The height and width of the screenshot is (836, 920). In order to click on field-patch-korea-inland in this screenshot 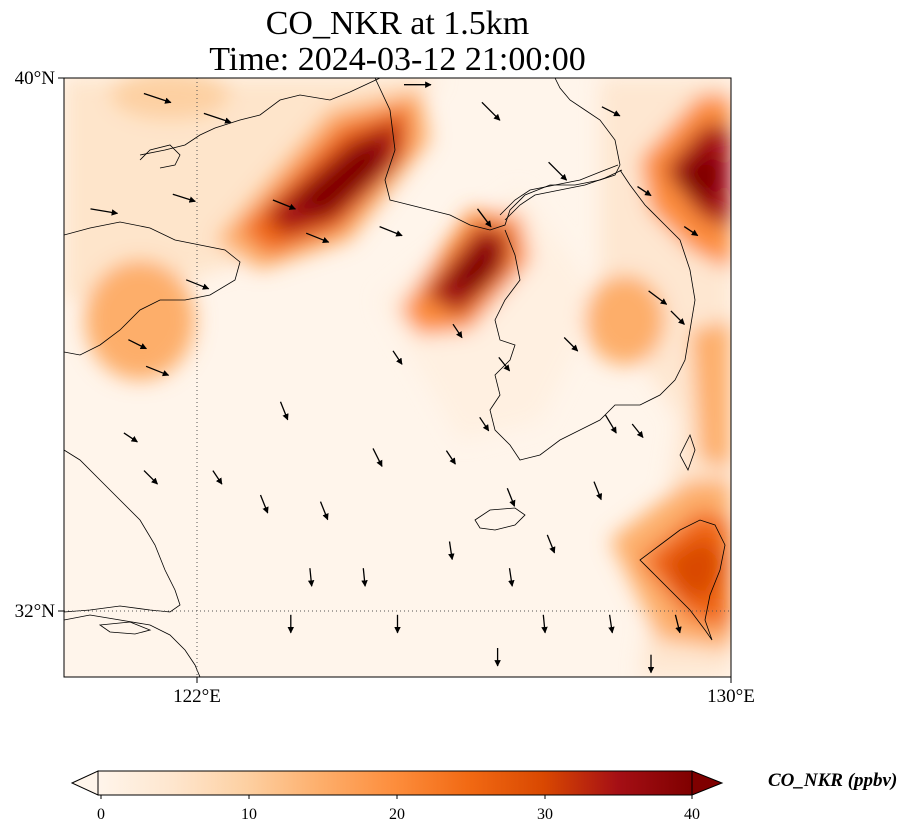, I will do `click(625, 320)`.